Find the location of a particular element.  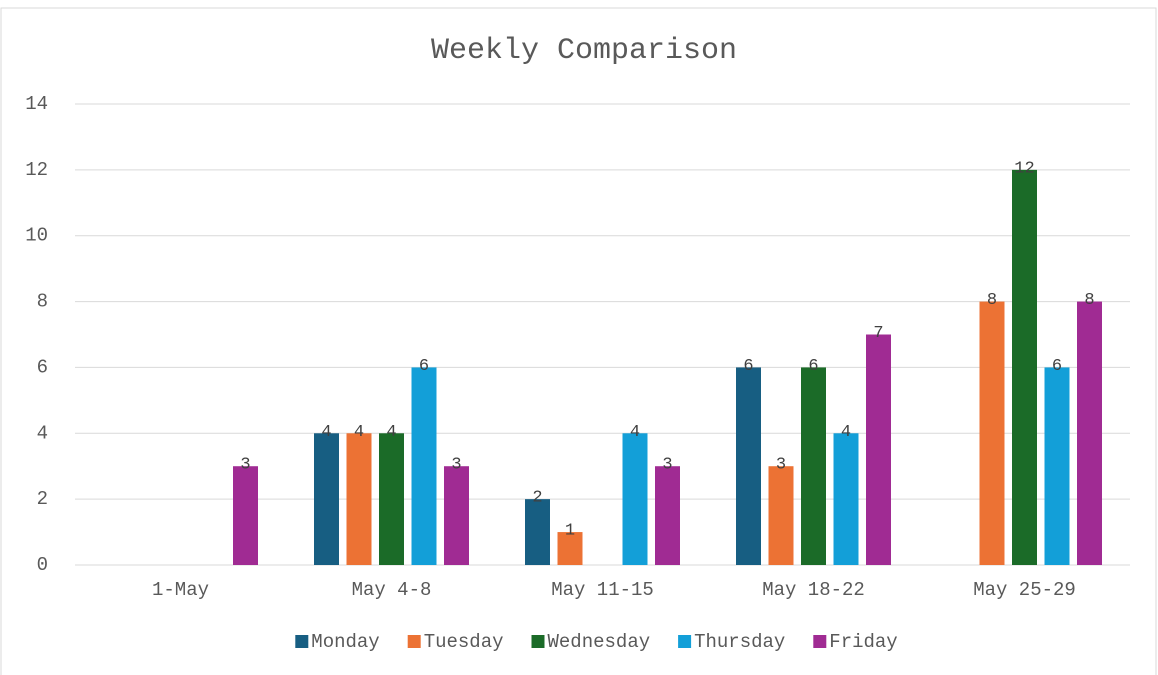

x-tick-label: May 4-8 is located at coordinates (392, 590).